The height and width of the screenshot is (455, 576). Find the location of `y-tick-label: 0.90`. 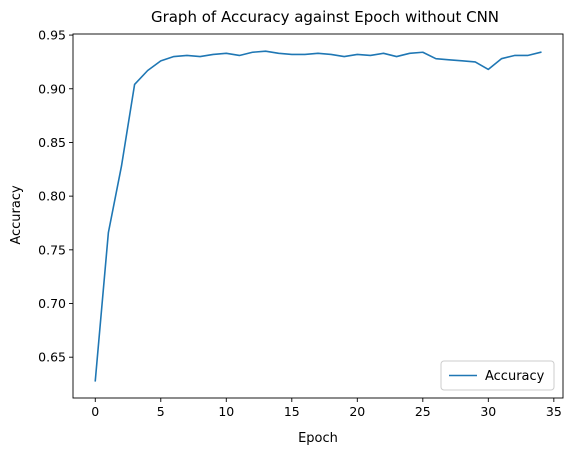

y-tick-label: 0.90 is located at coordinates (52, 88).